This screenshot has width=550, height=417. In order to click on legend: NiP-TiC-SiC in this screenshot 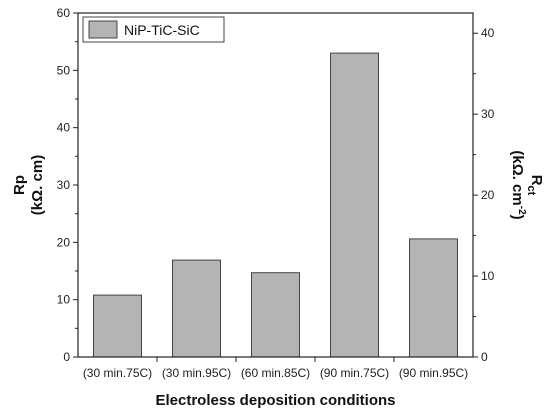, I will do `click(153, 29)`.